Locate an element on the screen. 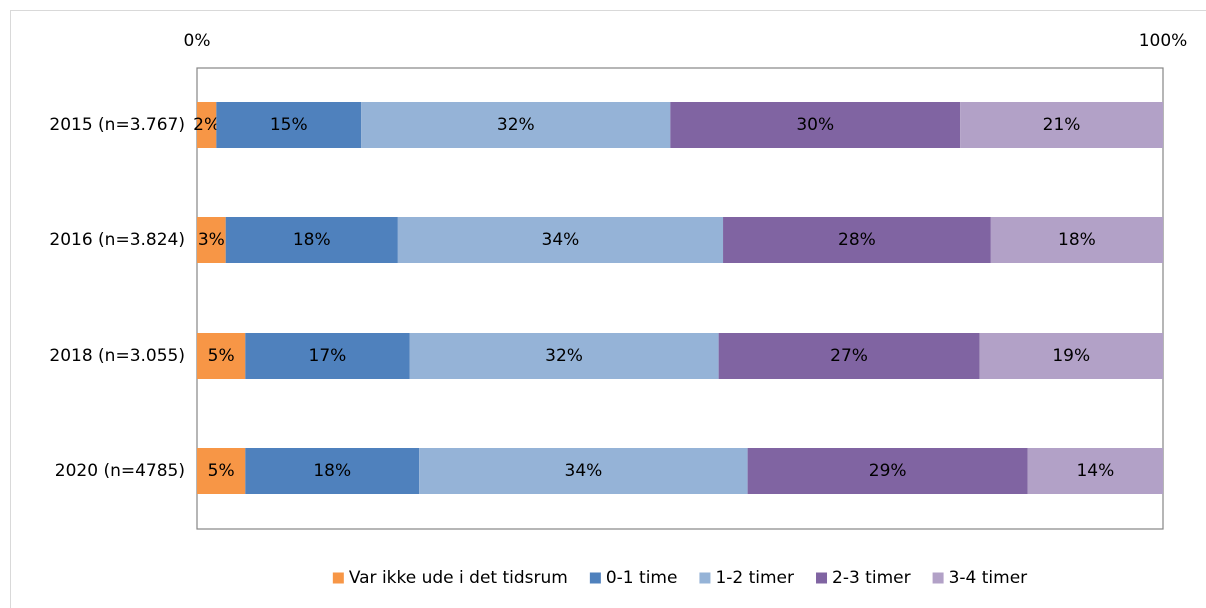 Image resolution: width=1206 pixels, height=608 pixels. data-label: 2% is located at coordinates (206, 125).